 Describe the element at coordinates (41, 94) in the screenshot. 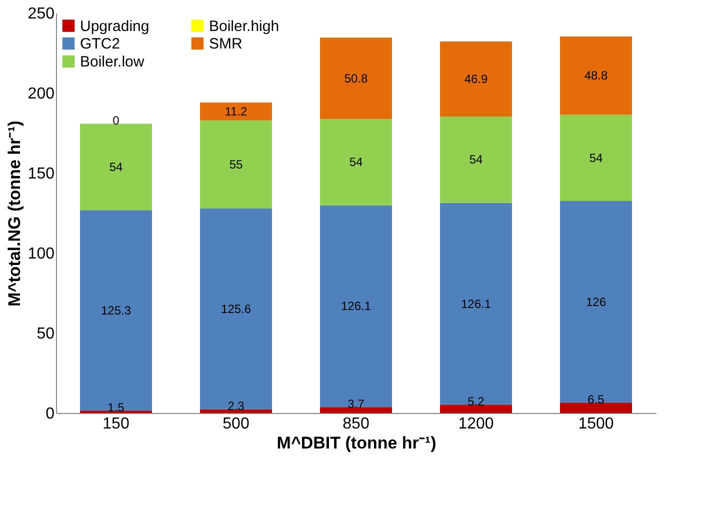

I see `y-tick-label: 200` at that location.